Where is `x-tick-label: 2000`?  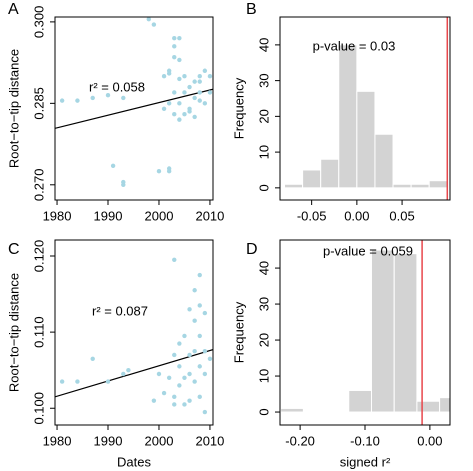
x-tick-label: 2000 is located at coordinates (159, 215).